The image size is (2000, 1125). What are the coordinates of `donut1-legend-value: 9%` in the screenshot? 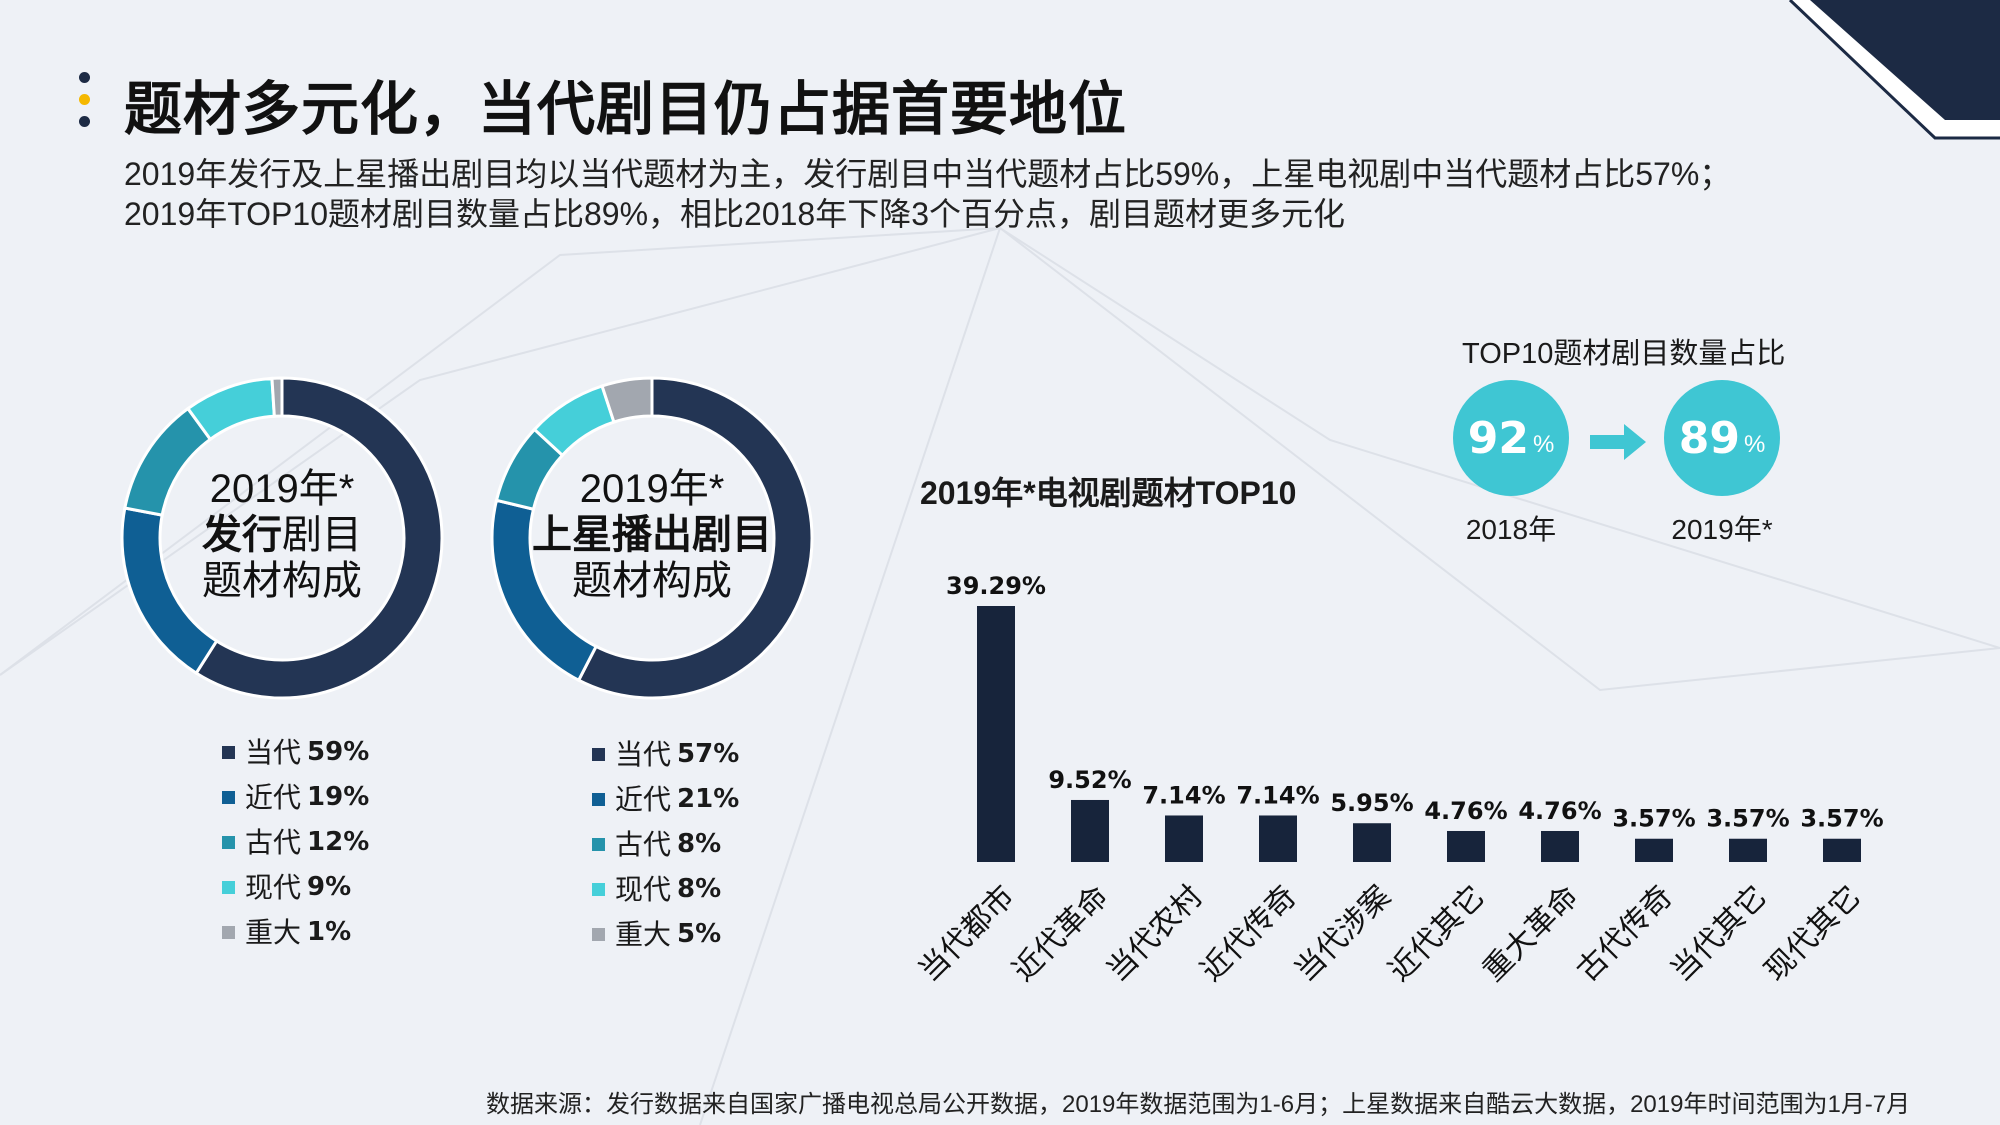 It's located at (329, 887).